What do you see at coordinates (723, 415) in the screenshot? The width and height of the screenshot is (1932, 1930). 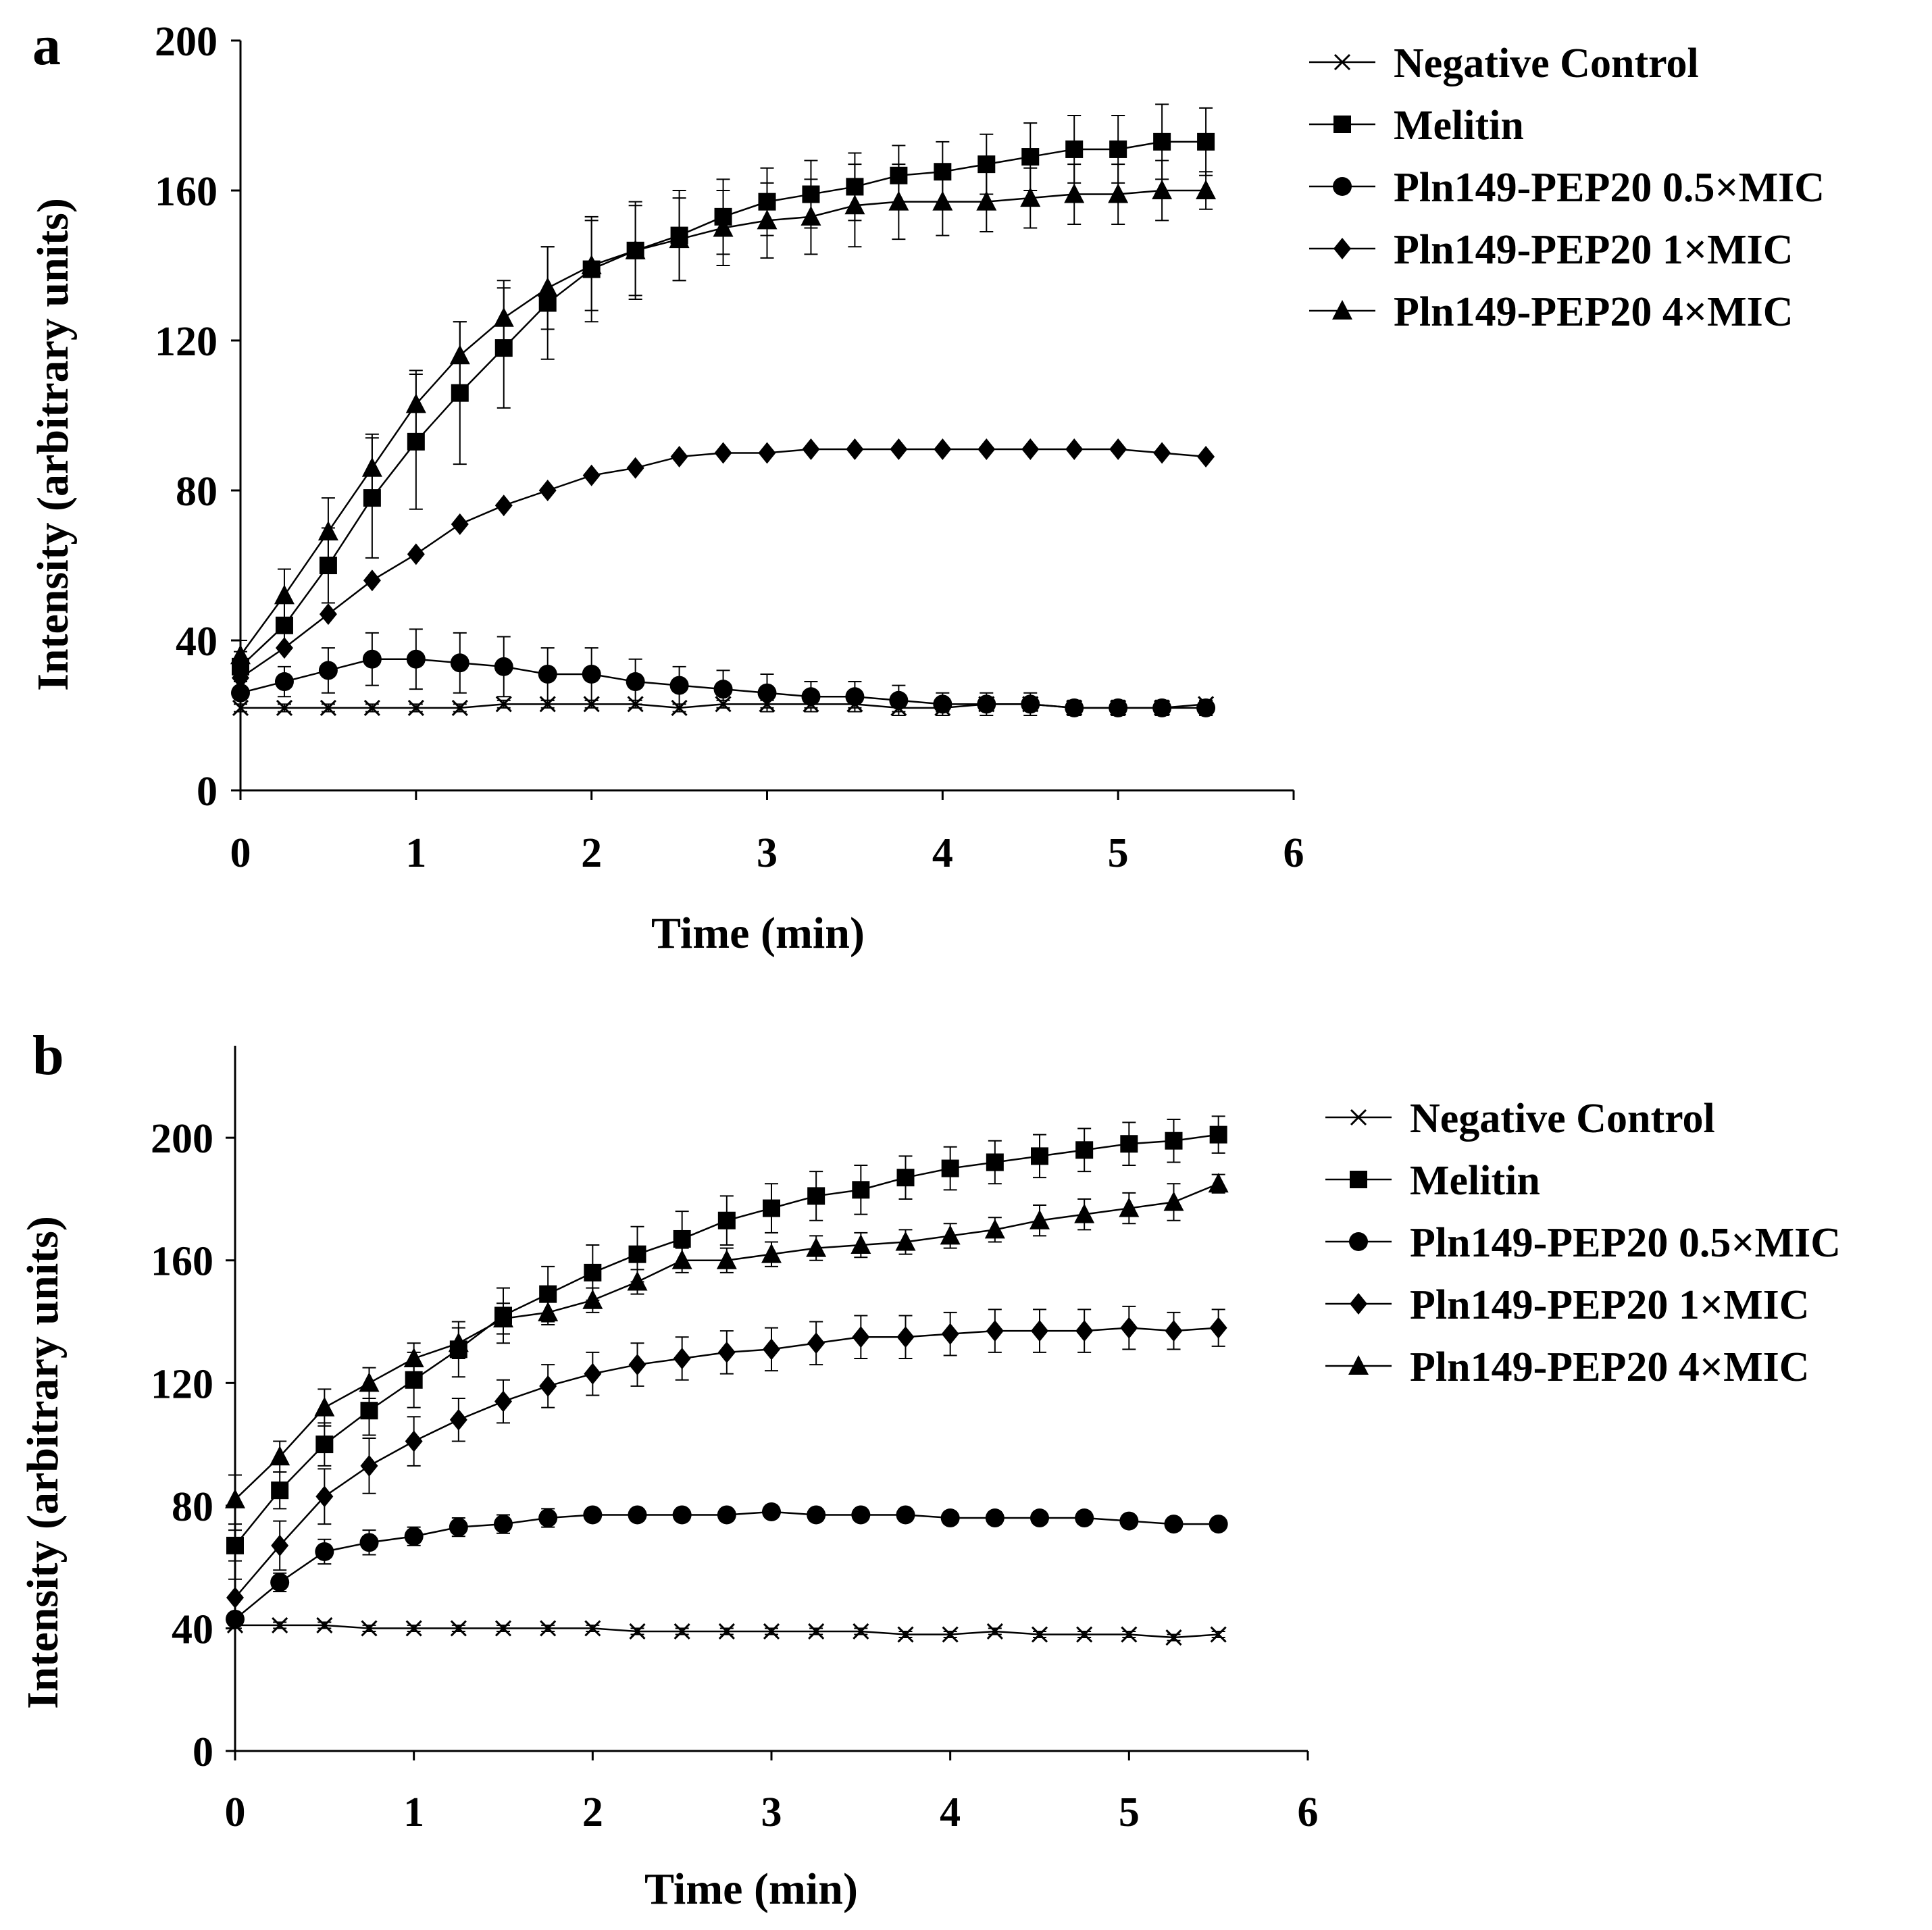 I see `series-pln149-pep20-4xmic` at bounding box center [723, 415].